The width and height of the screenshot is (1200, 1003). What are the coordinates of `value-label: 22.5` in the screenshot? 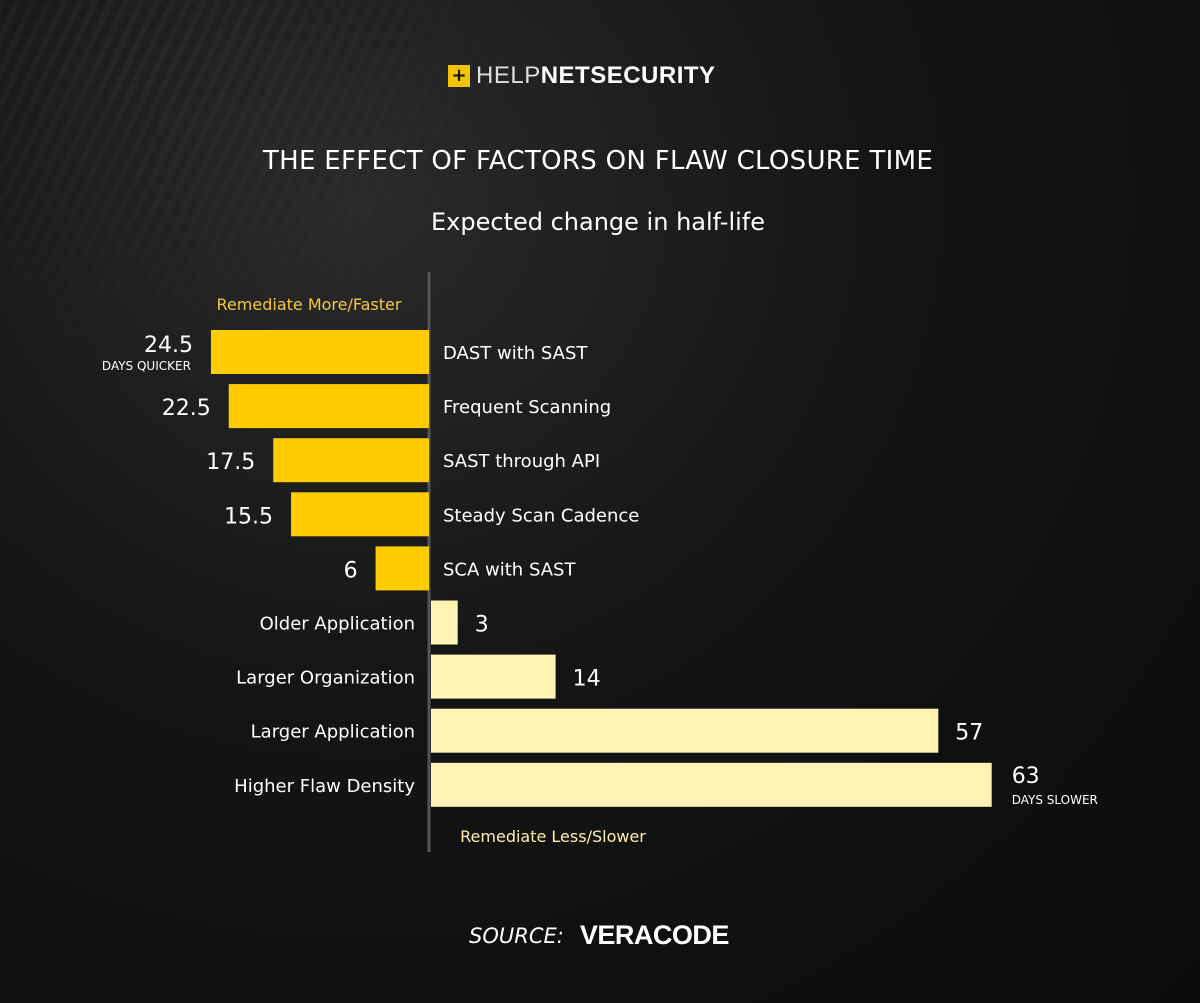 It's located at (186, 408).